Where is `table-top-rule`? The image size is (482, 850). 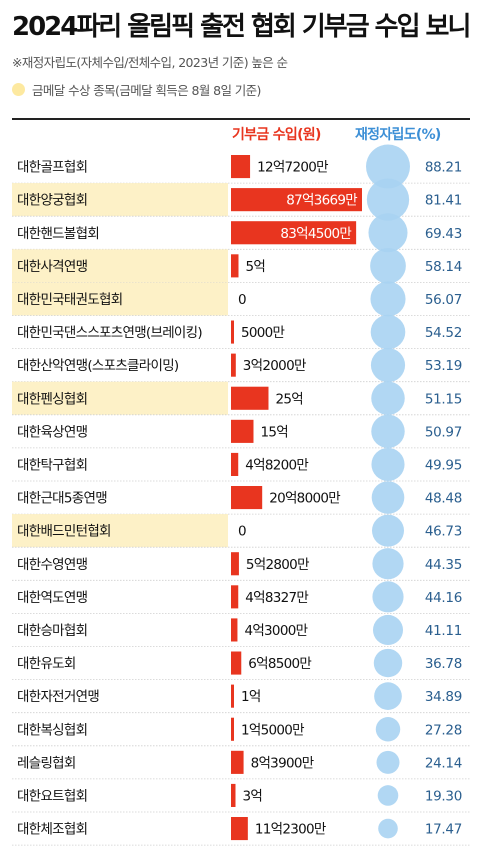
table-top-rule is located at coordinates (241, 119).